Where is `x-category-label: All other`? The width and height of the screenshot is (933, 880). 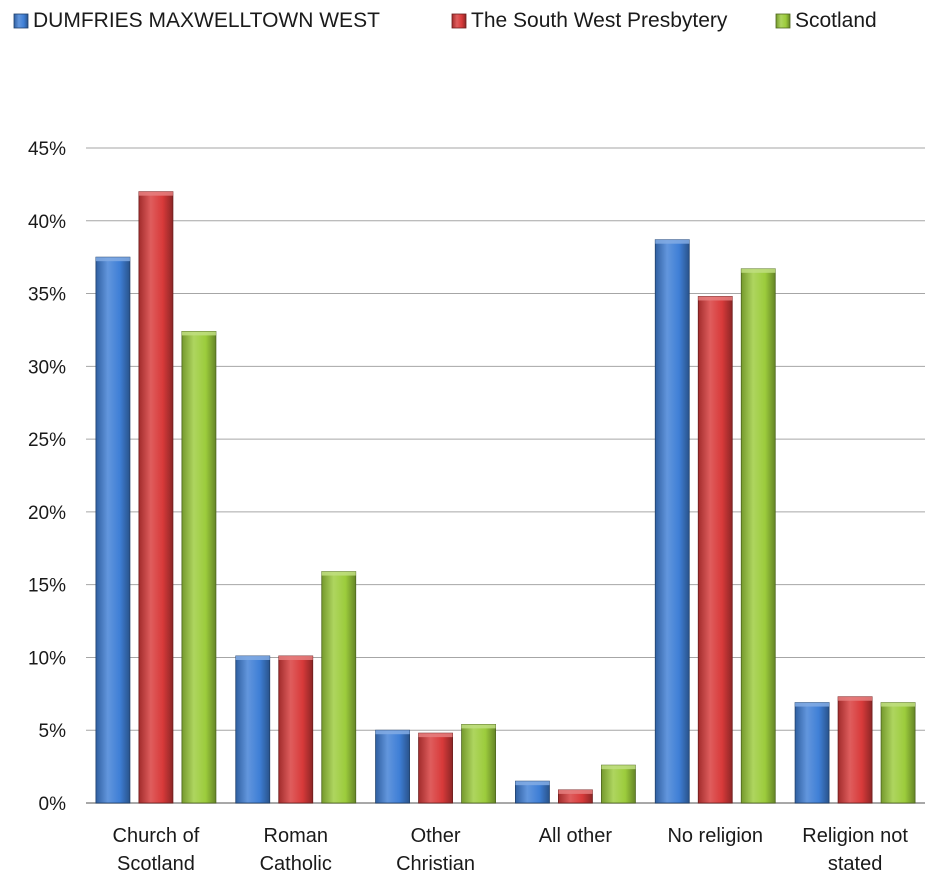 x-category-label: All other is located at coordinates (576, 836).